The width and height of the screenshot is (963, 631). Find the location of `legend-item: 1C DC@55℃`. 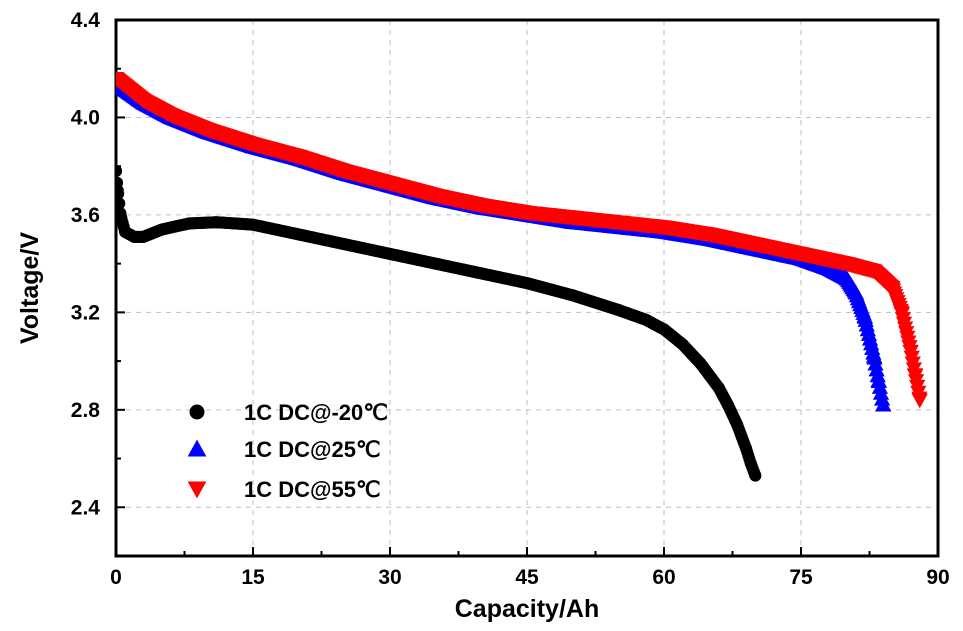

legend-item: 1C DC@55℃ is located at coordinates (284, 489).